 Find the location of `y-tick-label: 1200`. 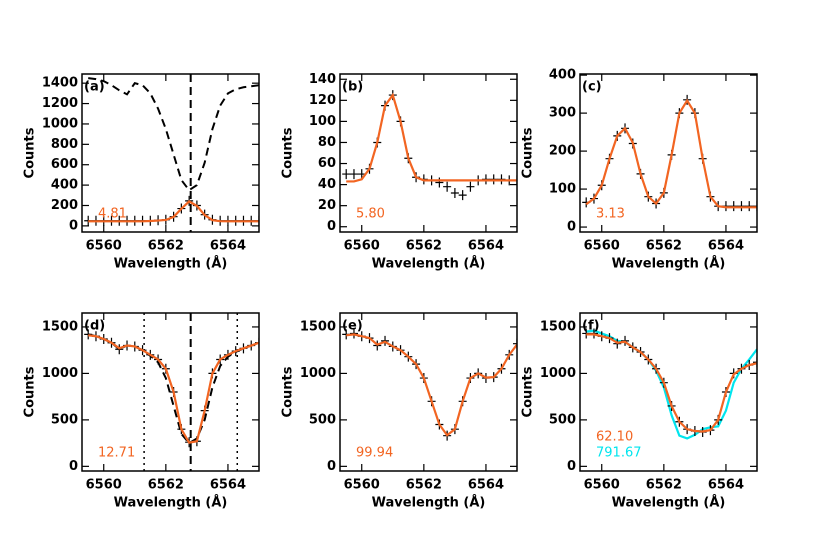

y-tick-label: 1200 is located at coordinates (60, 103).